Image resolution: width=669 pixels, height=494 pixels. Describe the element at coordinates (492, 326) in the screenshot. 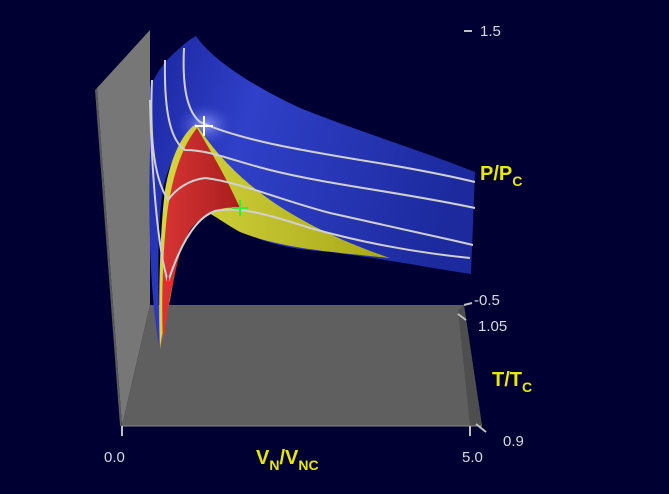

I see `t-tick-label-top: 1.05` at that location.